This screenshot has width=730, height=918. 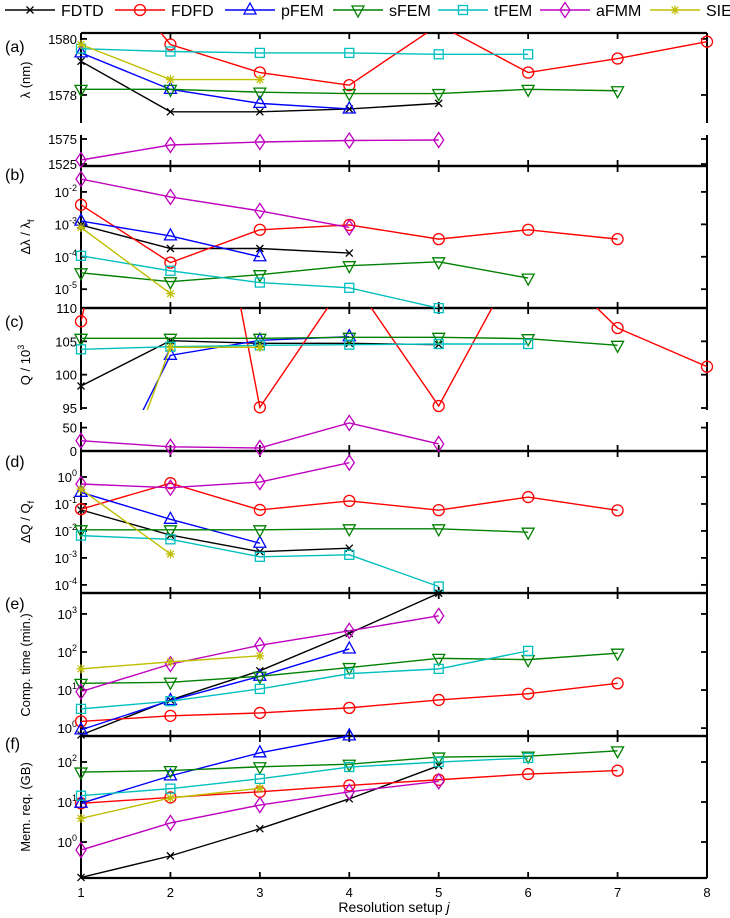 I want to click on y-tick-label: 10-3, so click(x=66, y=557).